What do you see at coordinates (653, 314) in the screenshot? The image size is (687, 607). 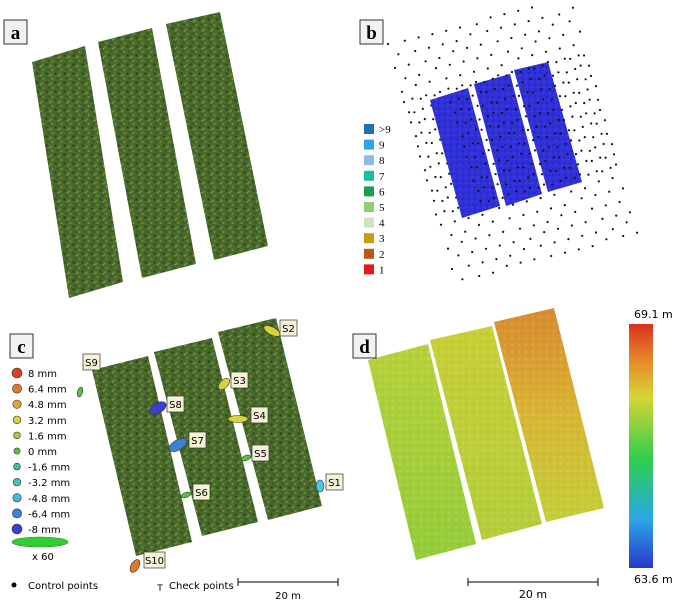 I see `colorbar-max-label: 69.1 m` at bounding box center [653, 314].